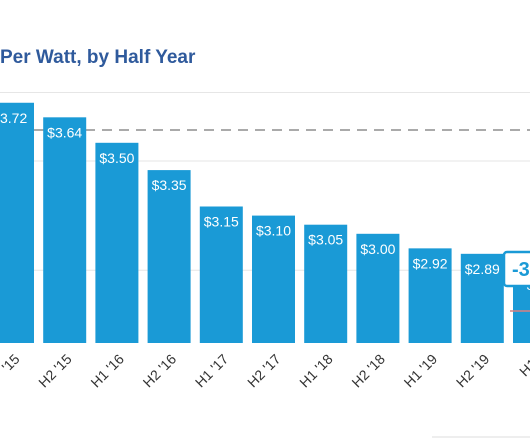 This screenshot has height=442, width=530. What do you see at coordinates (482, 269) in the screenshot?
I see `bar-value-label: $2.89` at bounding box center [482, 269].